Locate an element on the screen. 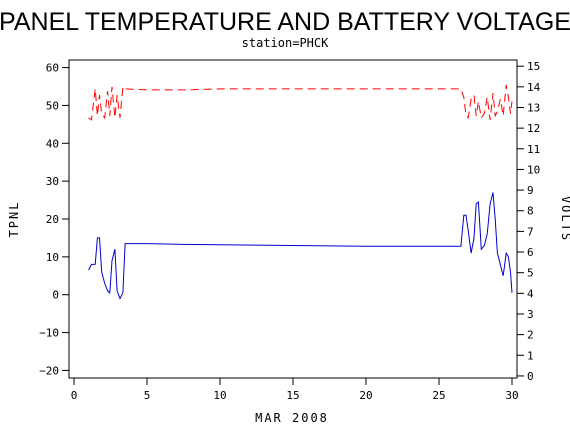 Image resolution: width=570 pixels, height=430 pixels. right-tick-label: 4 is located at coordinates (530, 293).